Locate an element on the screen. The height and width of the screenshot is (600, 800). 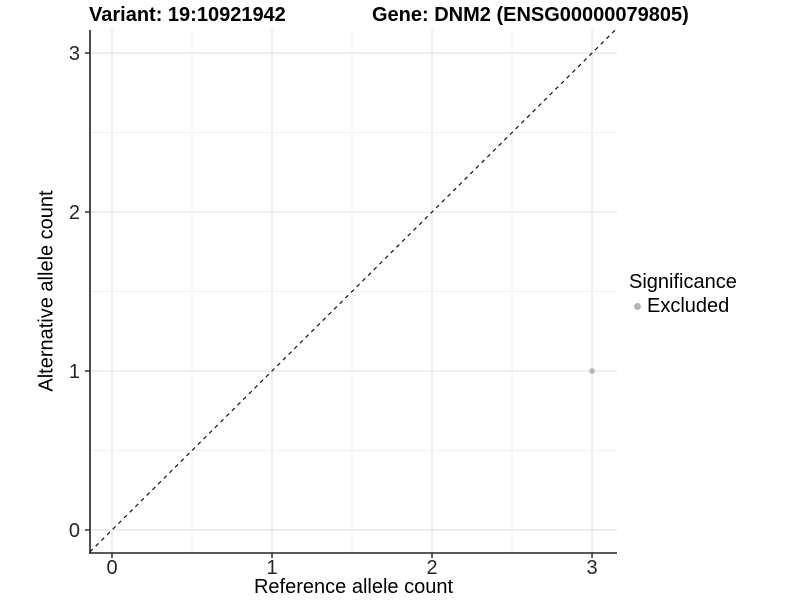
x-tick-label: 2 is located at coordinates (431, 568).